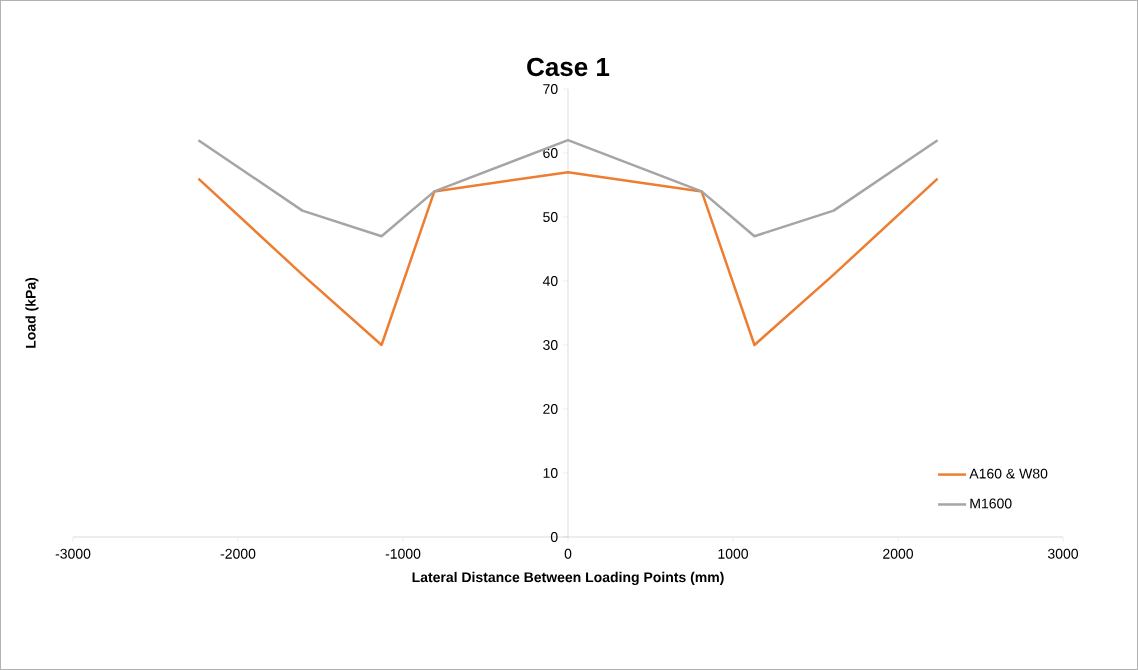 This screenshot has width=1138, height=670. Describe the element at coordinates (568, 67) in the screenshot. I see `chart-title: Case 1` at that location.